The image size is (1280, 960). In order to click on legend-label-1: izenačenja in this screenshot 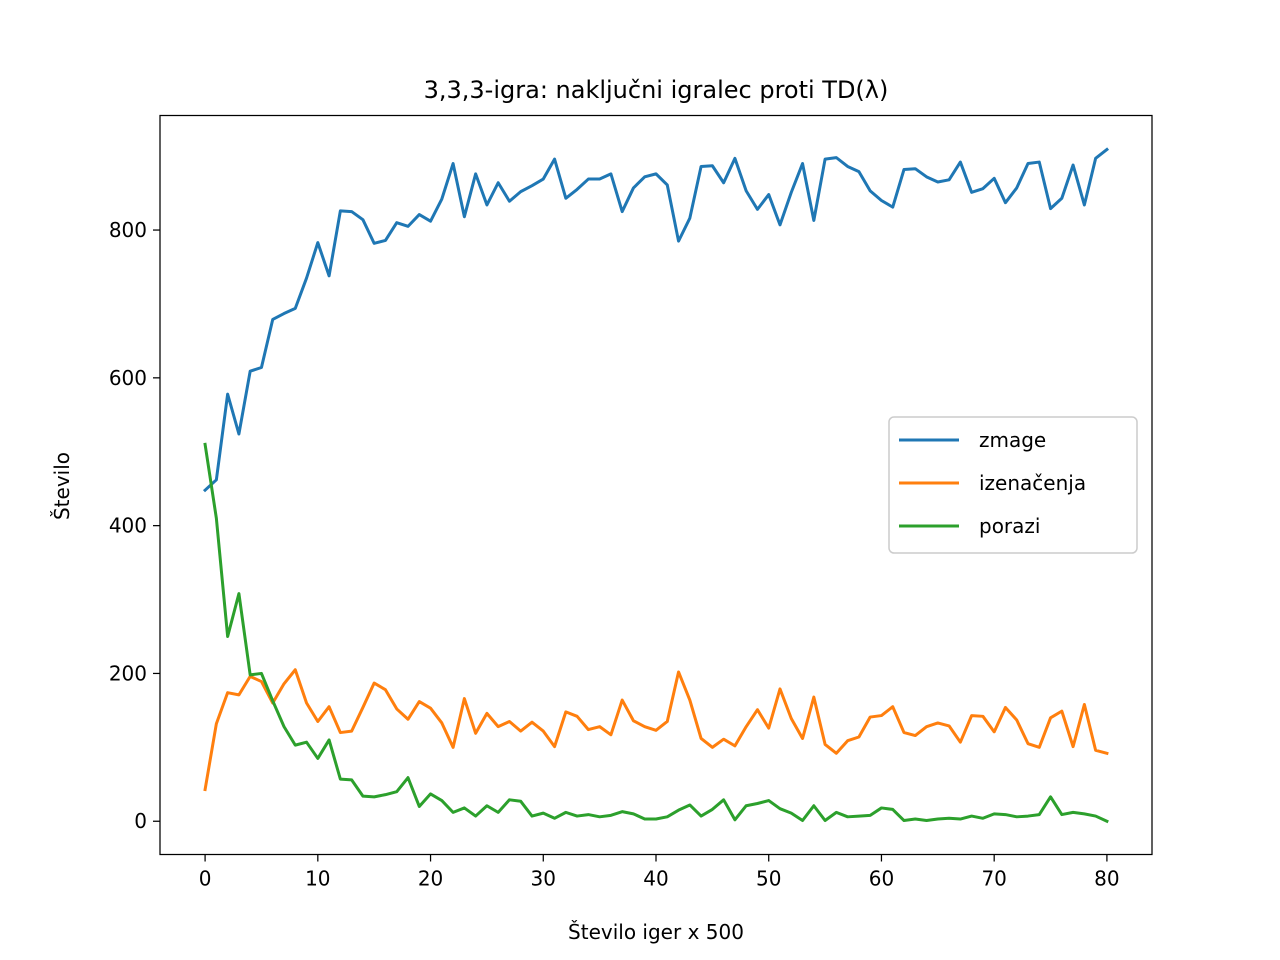, I will do `click(1032, 483)`.